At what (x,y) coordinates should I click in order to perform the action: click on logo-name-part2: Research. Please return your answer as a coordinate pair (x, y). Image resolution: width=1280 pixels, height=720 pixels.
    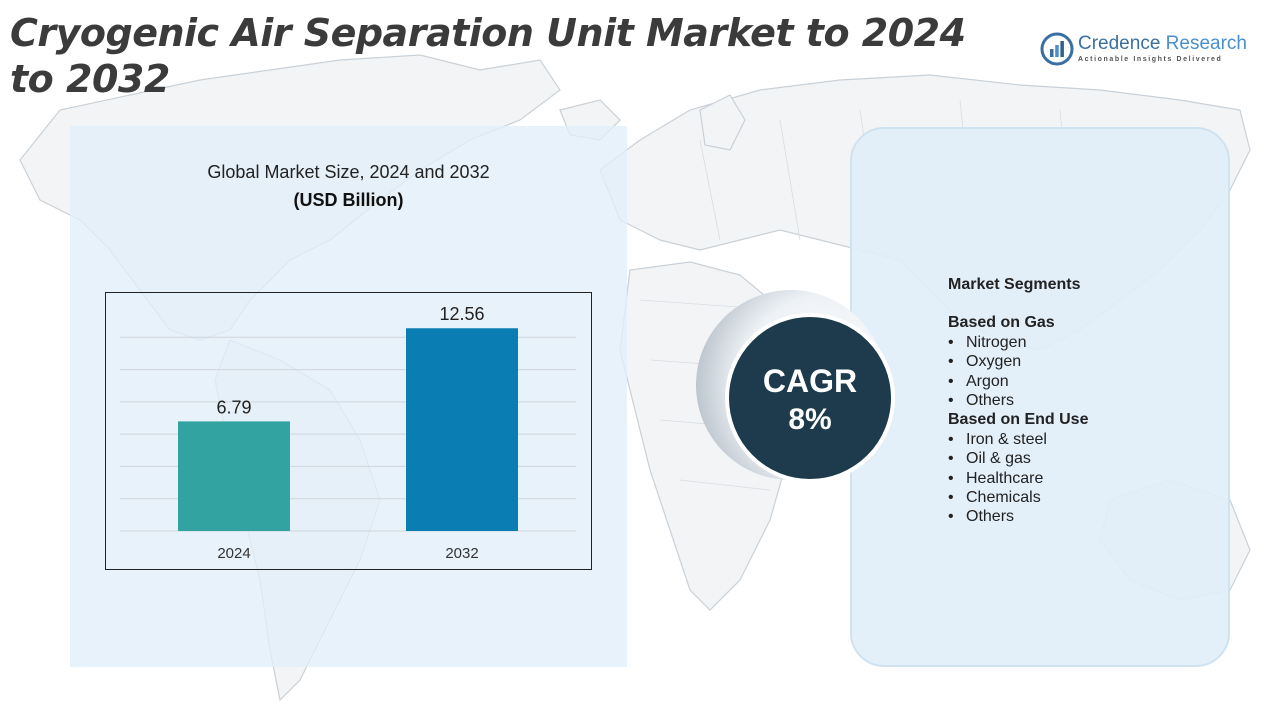
    Looking at the image, I should click on (1206, 43).